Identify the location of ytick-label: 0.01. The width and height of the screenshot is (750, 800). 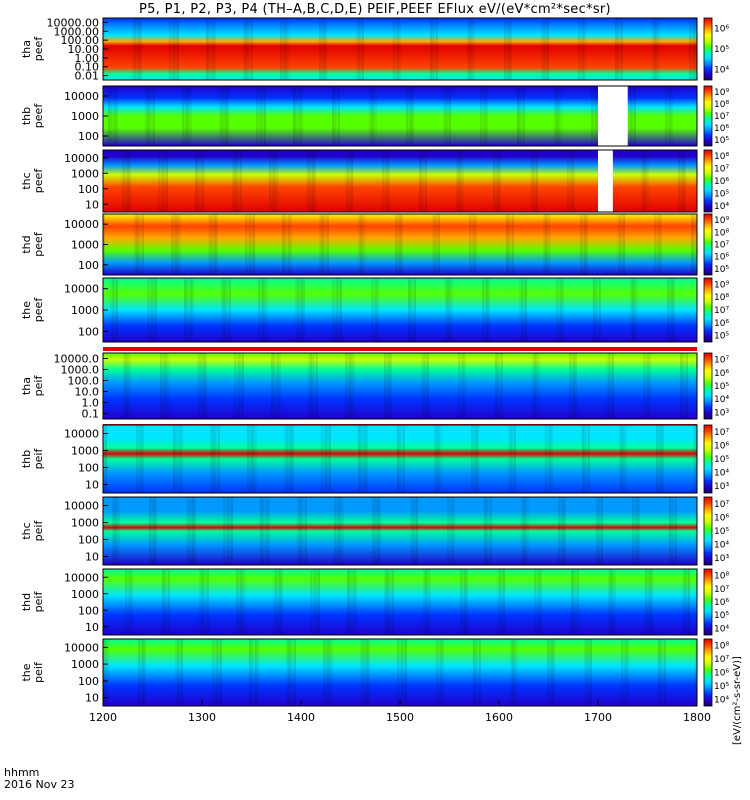
(87, 76).